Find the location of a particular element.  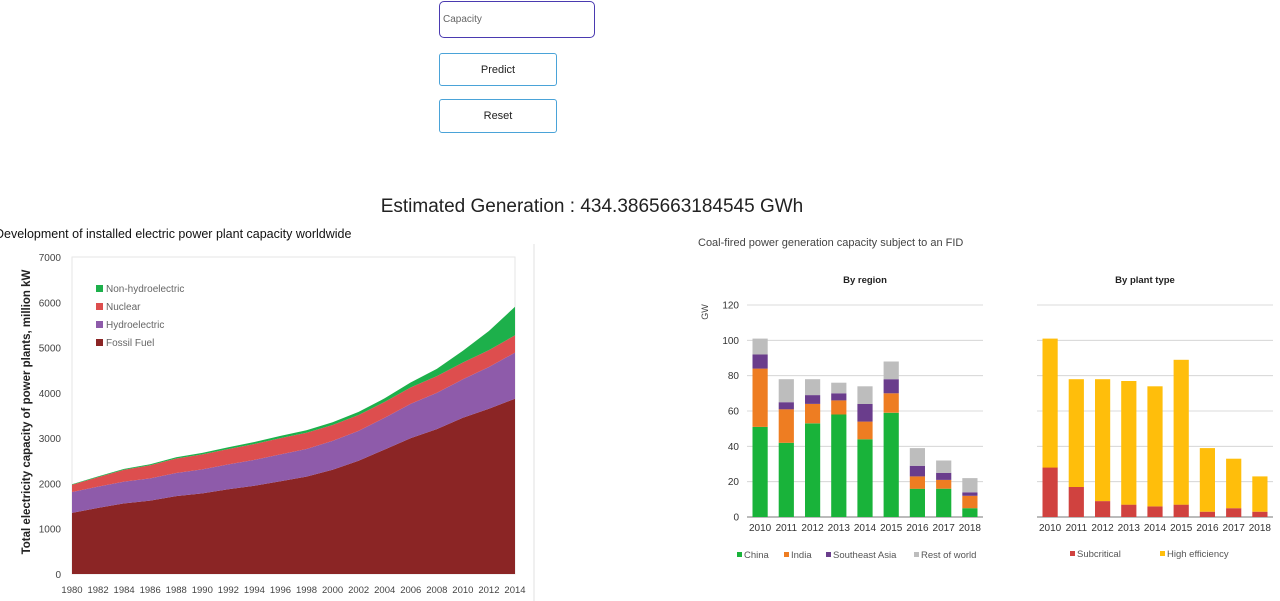

bar-high-efficiency-2010 is located at coordinates (1050, 403).